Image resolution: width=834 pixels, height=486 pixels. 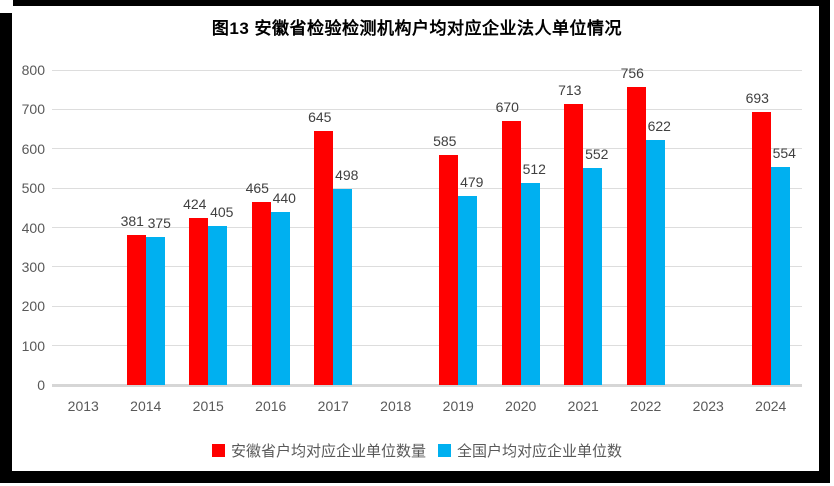 What do you see at coordinates (261, 293) in the screenshot?
I see `bar-anhui-2016` at bounding box center [261, 293].